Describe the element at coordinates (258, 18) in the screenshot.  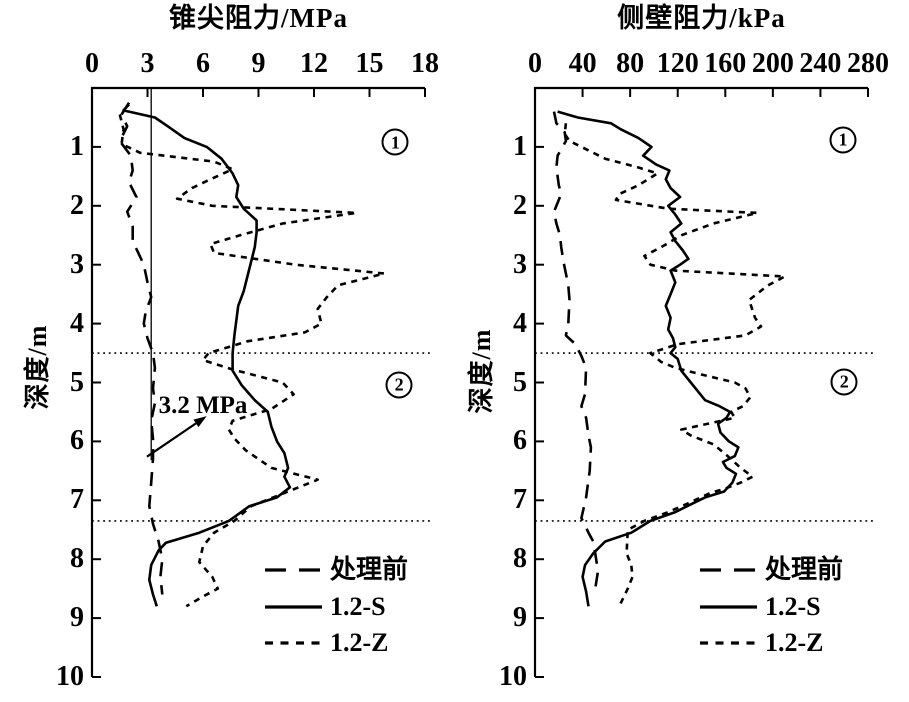
I see `left-chart-title: 锥尖阻力/MPa` at that location.